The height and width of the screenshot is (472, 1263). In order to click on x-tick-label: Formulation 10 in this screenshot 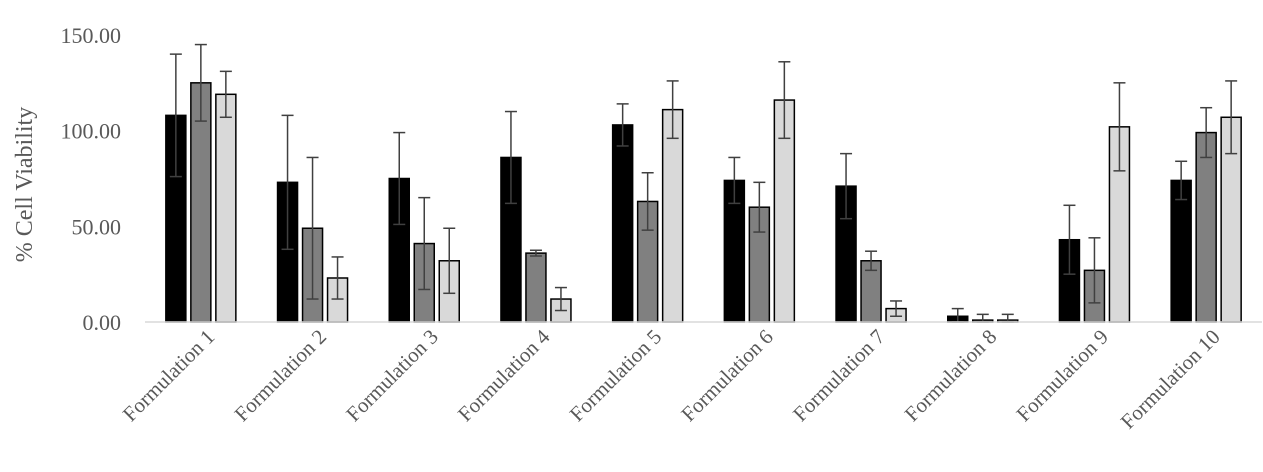, I will do `click(1170, 379)`.